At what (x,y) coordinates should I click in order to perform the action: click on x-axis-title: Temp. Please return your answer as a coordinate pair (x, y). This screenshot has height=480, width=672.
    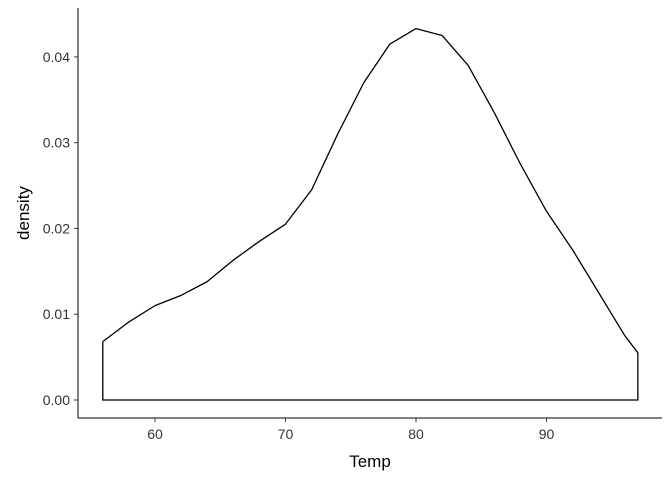
    Looking at the image, I should click on (370, 461).